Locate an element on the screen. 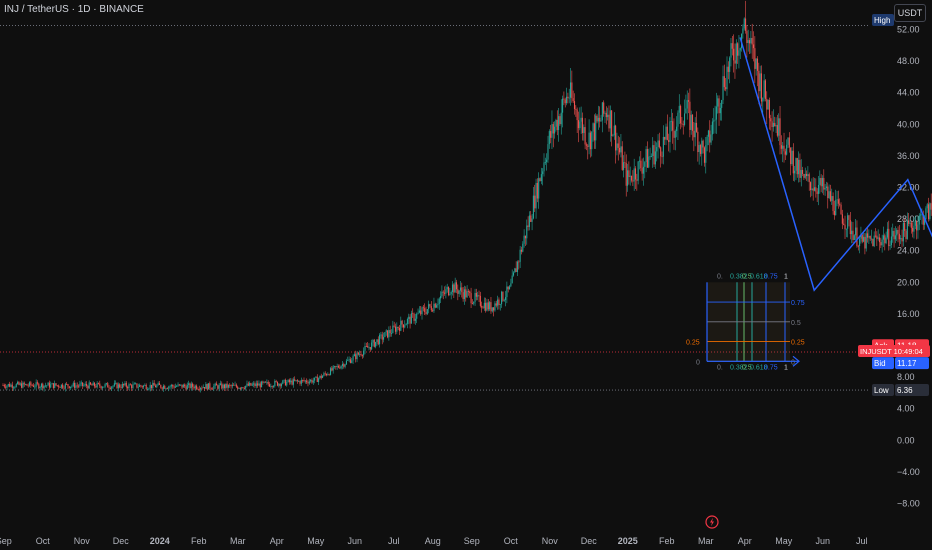  lightning-icon is located at coordinates (712, 522).